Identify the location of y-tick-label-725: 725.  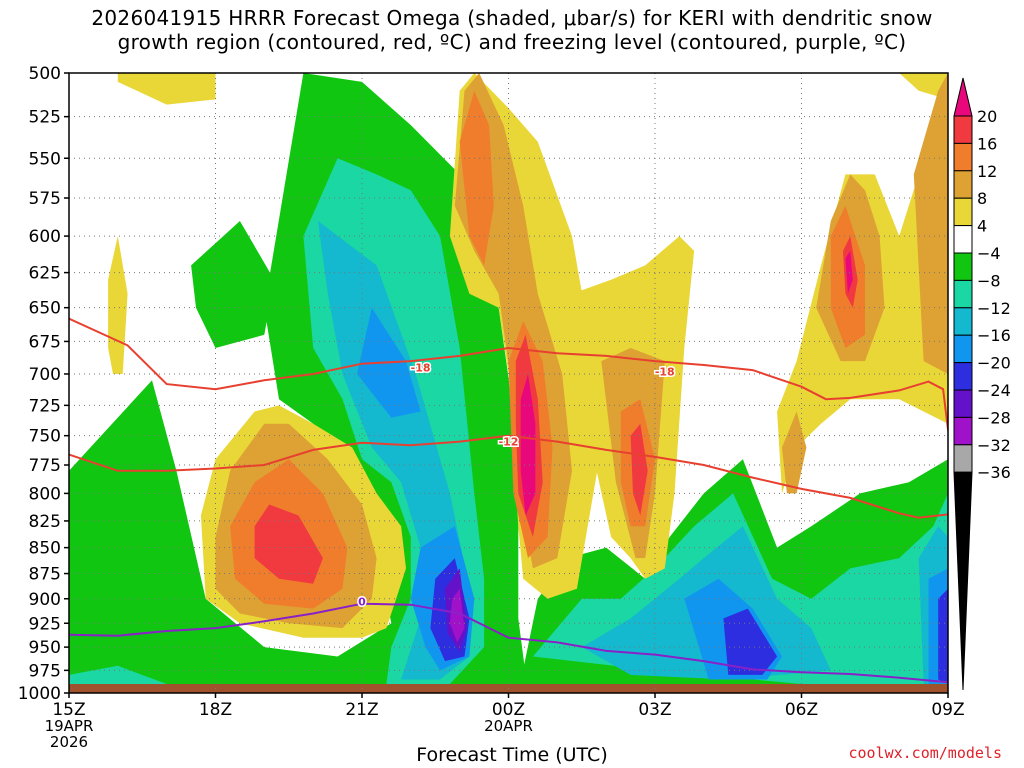
(45, 406).